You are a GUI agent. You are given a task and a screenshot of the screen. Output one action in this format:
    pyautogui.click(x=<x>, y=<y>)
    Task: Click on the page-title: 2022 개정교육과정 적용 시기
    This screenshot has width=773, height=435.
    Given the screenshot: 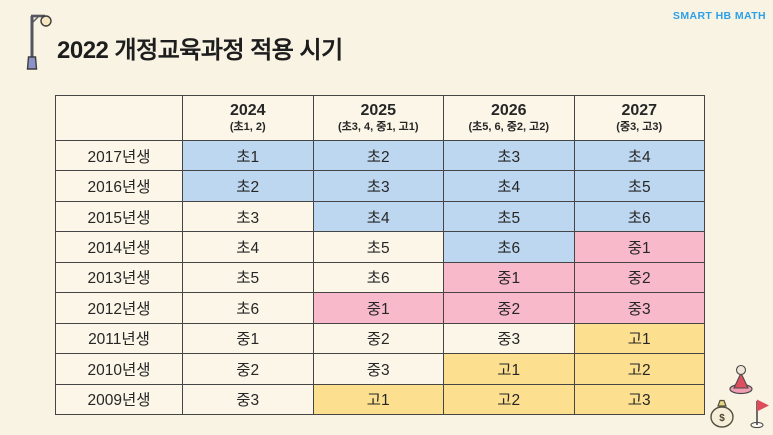 What is the action you would take?
    pyautogui.click(x=200, y=50)
    